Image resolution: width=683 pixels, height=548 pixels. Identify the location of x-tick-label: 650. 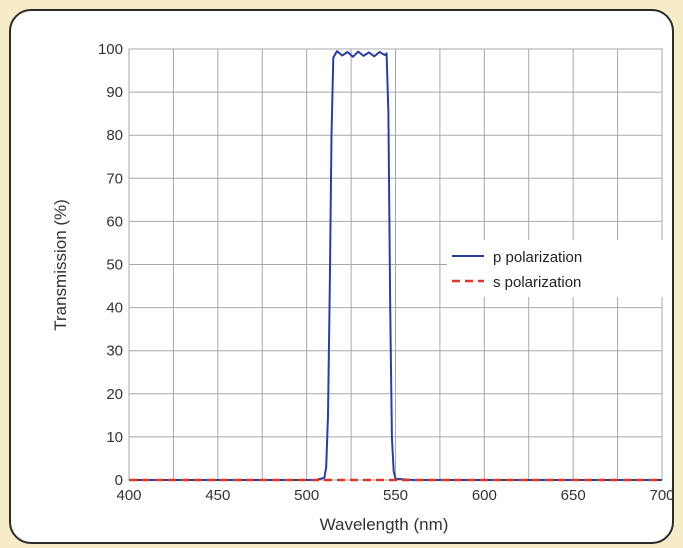
(573, 495).